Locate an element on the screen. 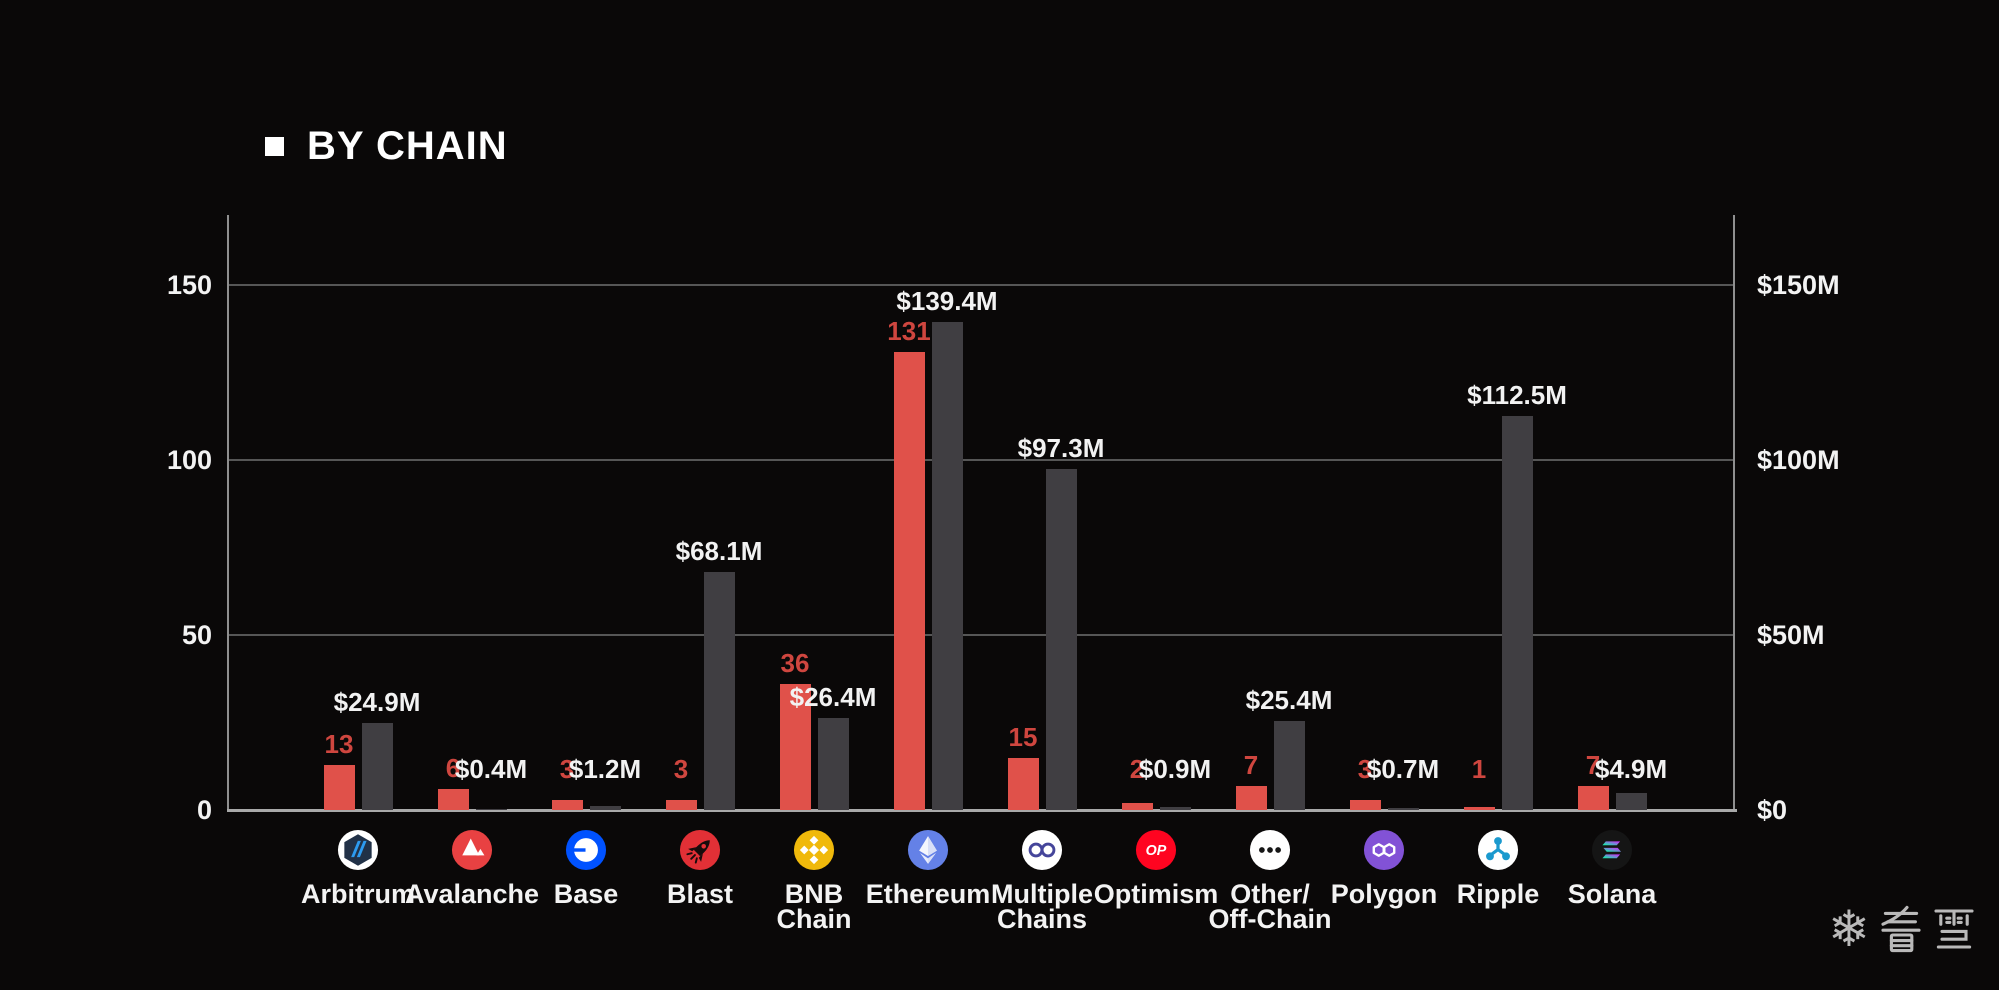  amount-bar-solana is located at coordinates (1631, 801).